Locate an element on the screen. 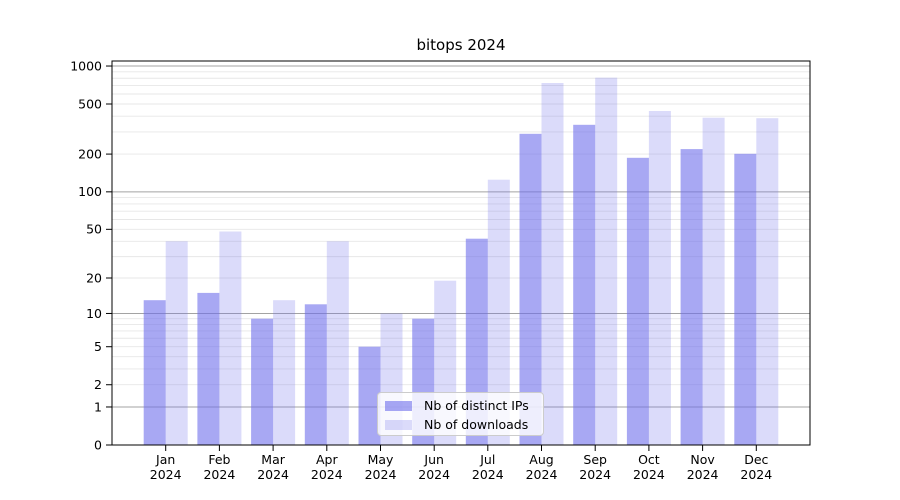 This screenshot has height=500, width=900. bar-downloads-nov is located at coordinates (713, 281).